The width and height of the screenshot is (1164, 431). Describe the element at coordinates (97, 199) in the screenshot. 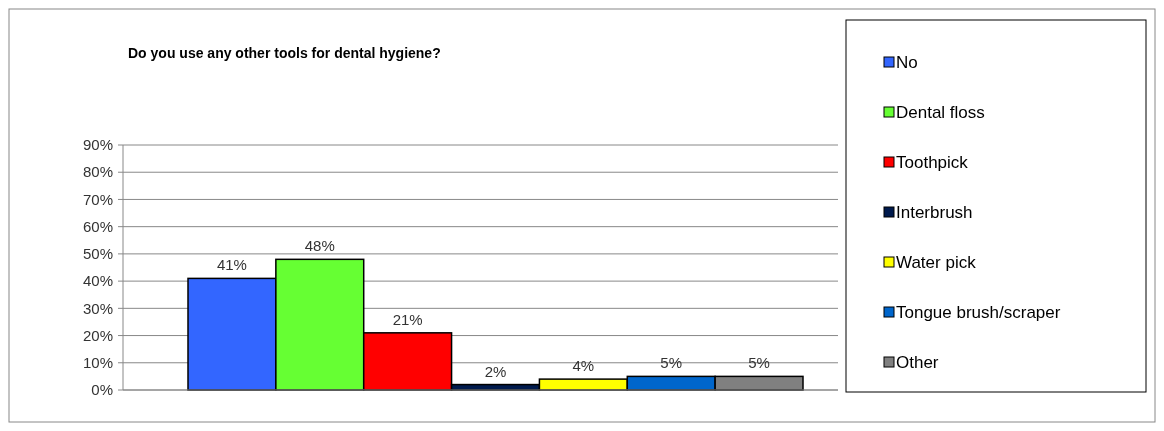

I see `y-tick-label: 70%` at that location.